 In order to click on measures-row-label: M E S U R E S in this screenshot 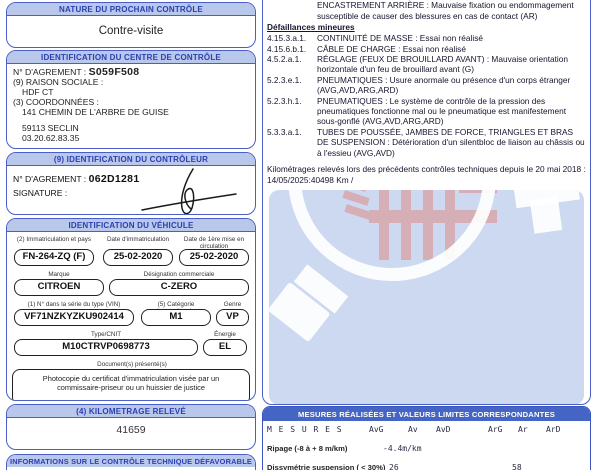, I will do `click(305, 429)`.